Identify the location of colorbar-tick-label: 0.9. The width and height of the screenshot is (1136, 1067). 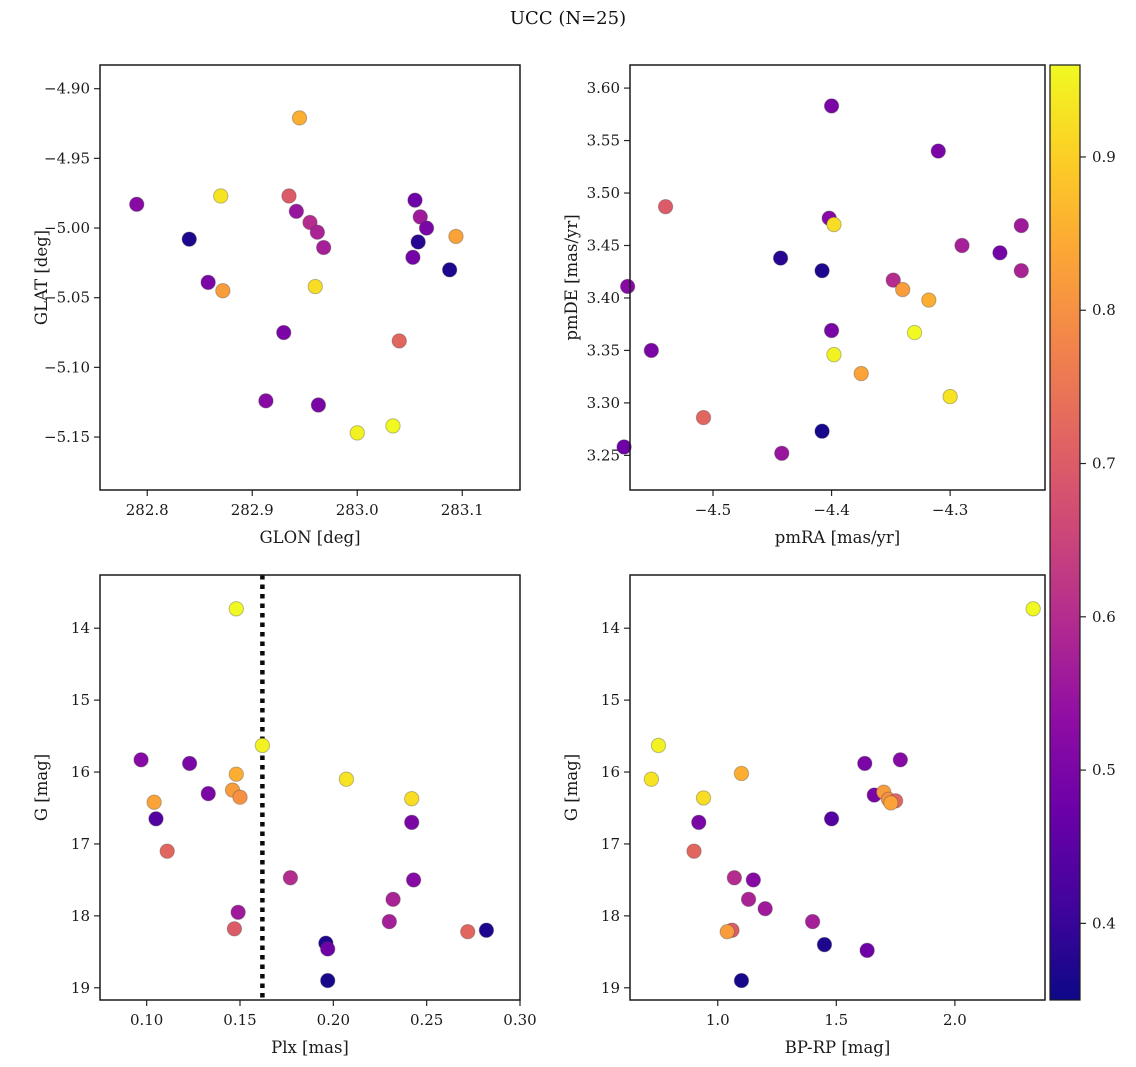
(1104, 157).